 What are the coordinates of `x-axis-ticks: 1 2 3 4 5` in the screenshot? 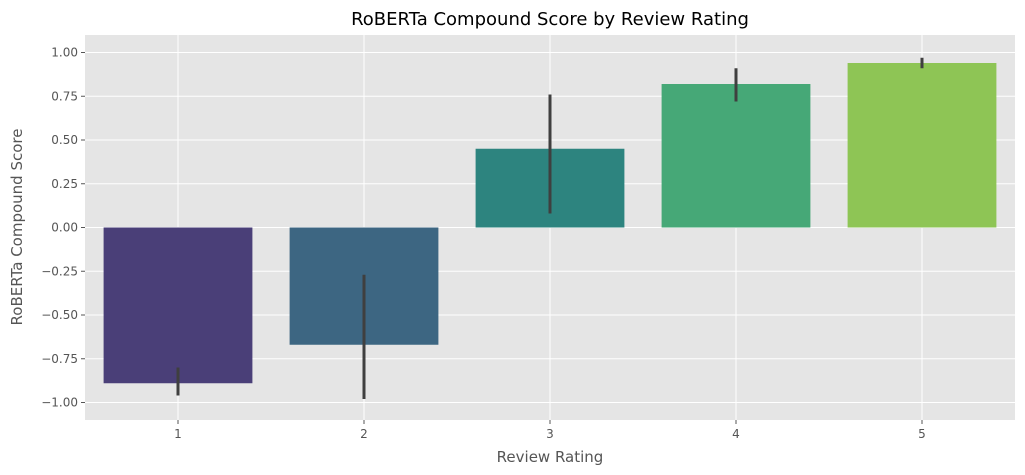 It's located at (550, 430).